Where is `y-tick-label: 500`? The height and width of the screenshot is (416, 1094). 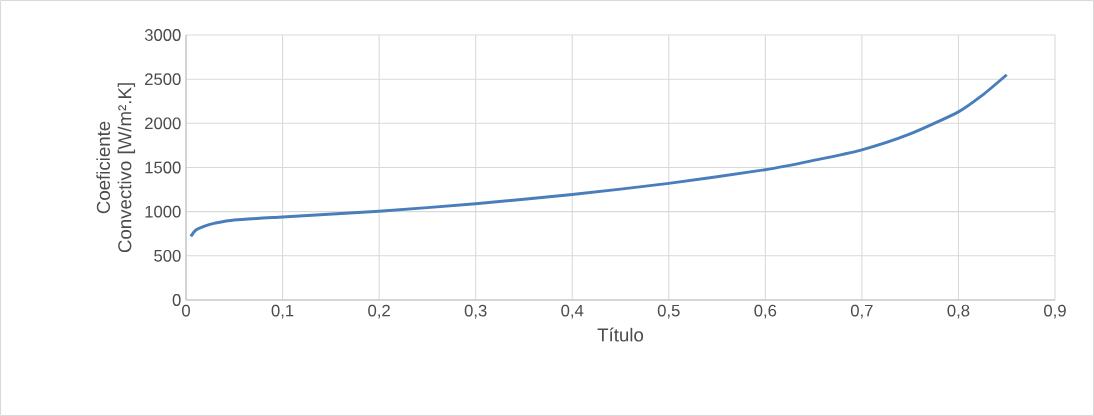 y-tick-label: 500 is located at coordinates (167, 255).